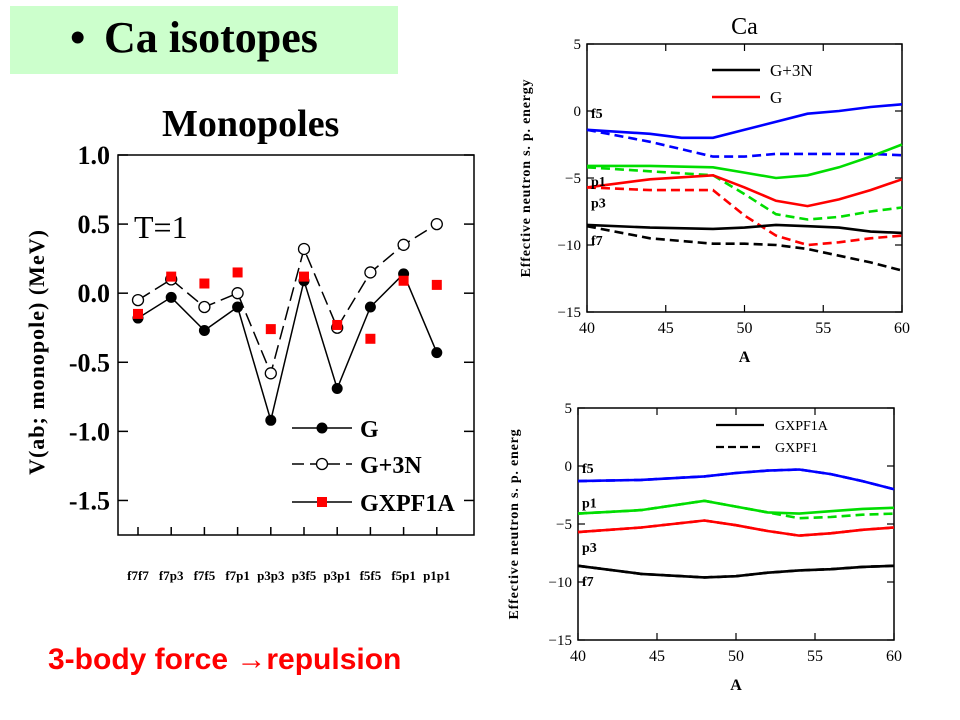  I want to click on plot-frame, so click(744, 178).